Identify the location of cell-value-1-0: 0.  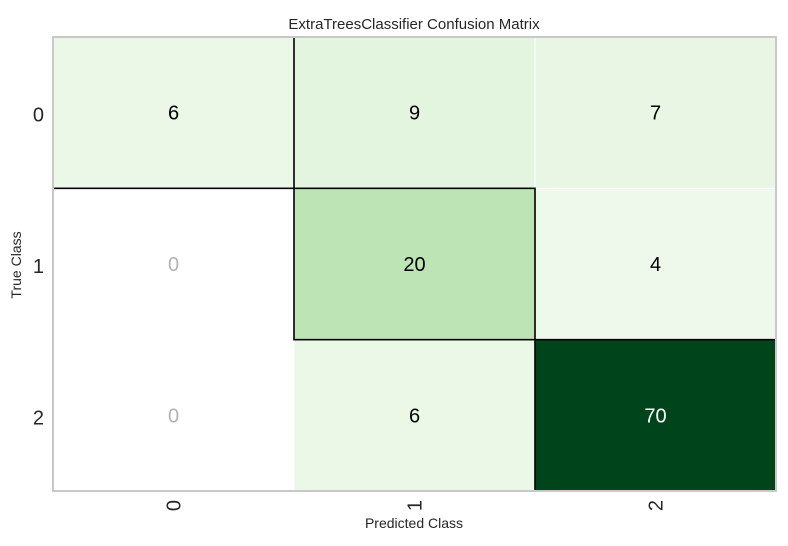
(173, 265).